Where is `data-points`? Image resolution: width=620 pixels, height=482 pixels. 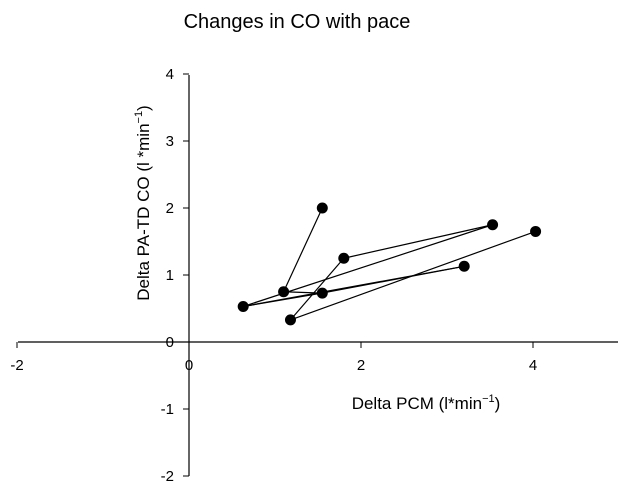 data-points is located at coordinates (389, 264).